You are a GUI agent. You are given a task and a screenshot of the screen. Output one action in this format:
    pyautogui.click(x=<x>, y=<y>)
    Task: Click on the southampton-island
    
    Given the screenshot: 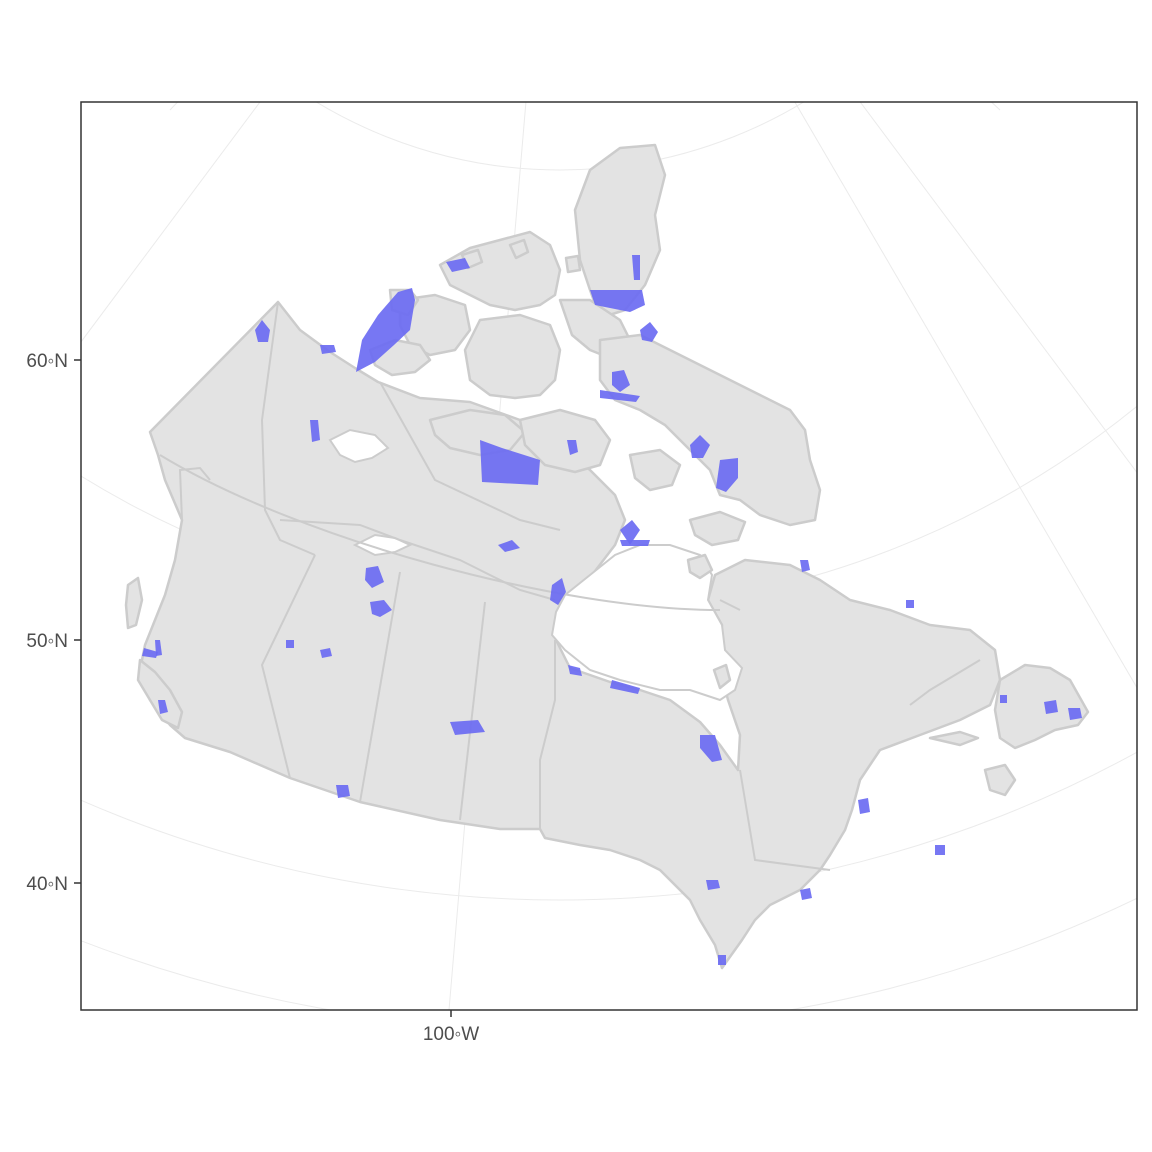 What is the action you would take?
    pyautogui.click(x=700, y=566)
    